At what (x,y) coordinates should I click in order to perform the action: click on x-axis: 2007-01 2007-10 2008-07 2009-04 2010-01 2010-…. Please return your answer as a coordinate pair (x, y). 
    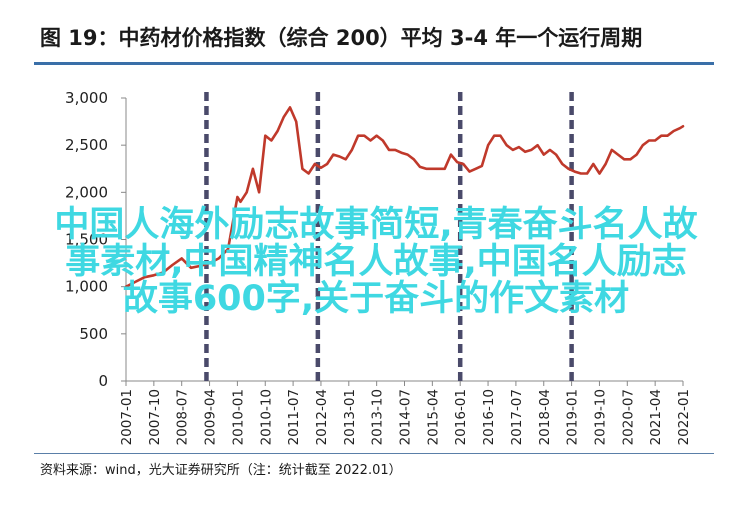
    Looking at the image, I should click on (405, 412).